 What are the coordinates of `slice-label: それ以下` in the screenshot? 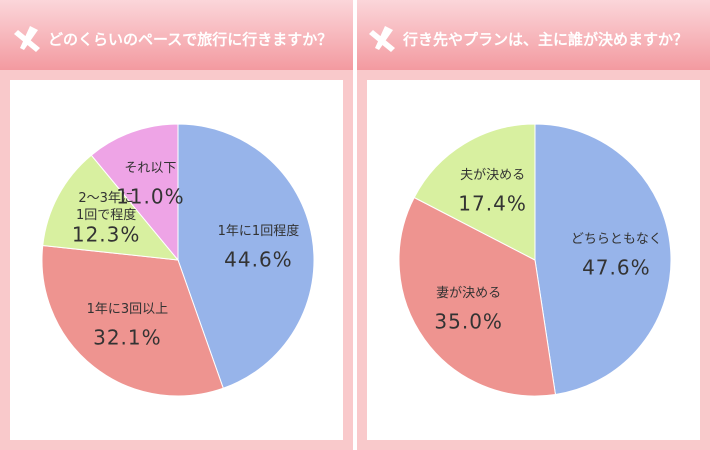 It's located at (150, 169).